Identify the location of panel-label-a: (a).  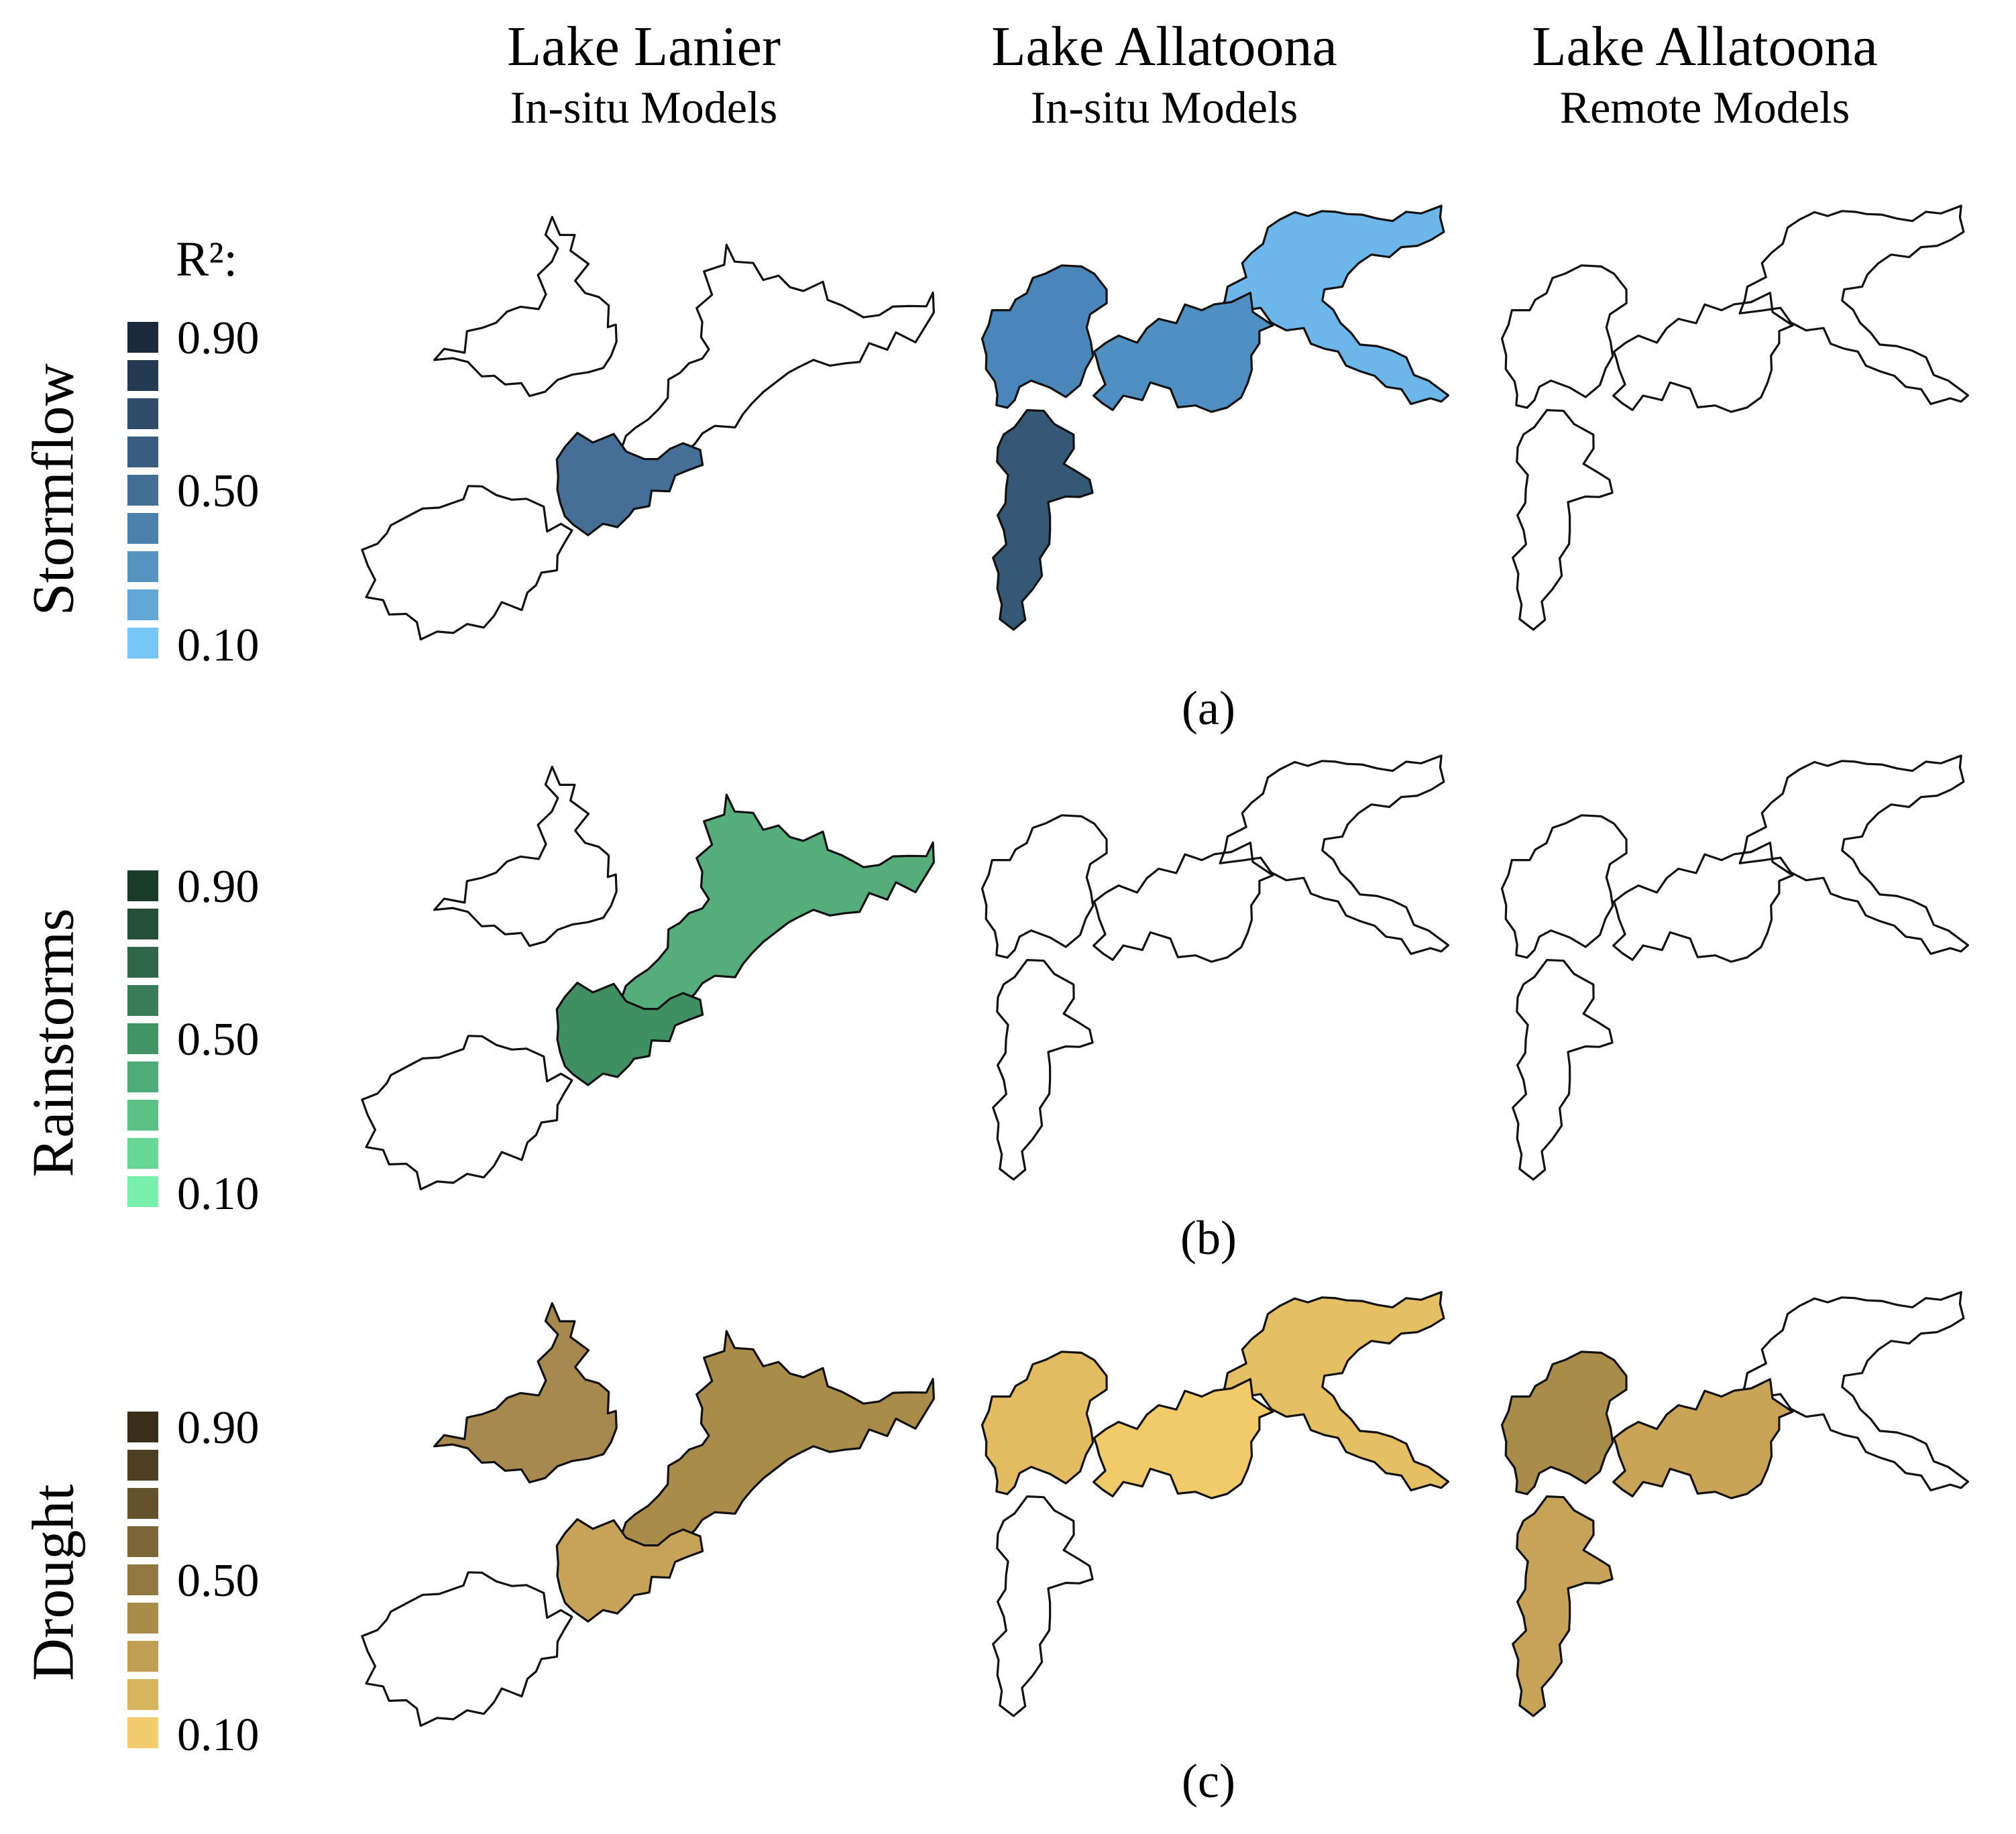
(1208, 708).